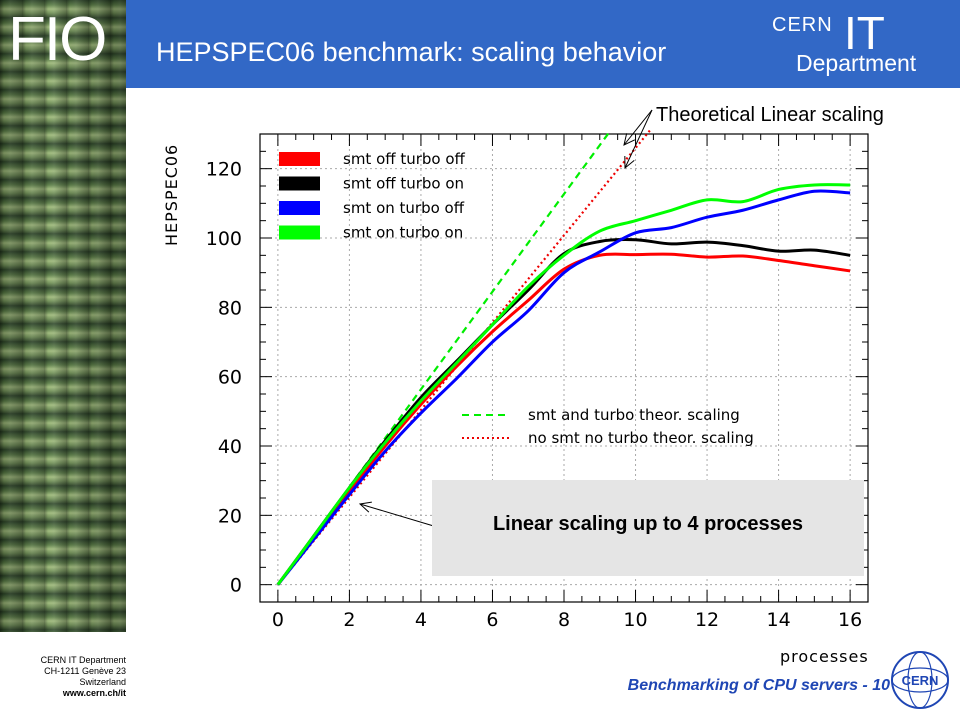 This screenshot has width=960, height=720. I want to click on y-tick-label: 60, so click(230, 378).